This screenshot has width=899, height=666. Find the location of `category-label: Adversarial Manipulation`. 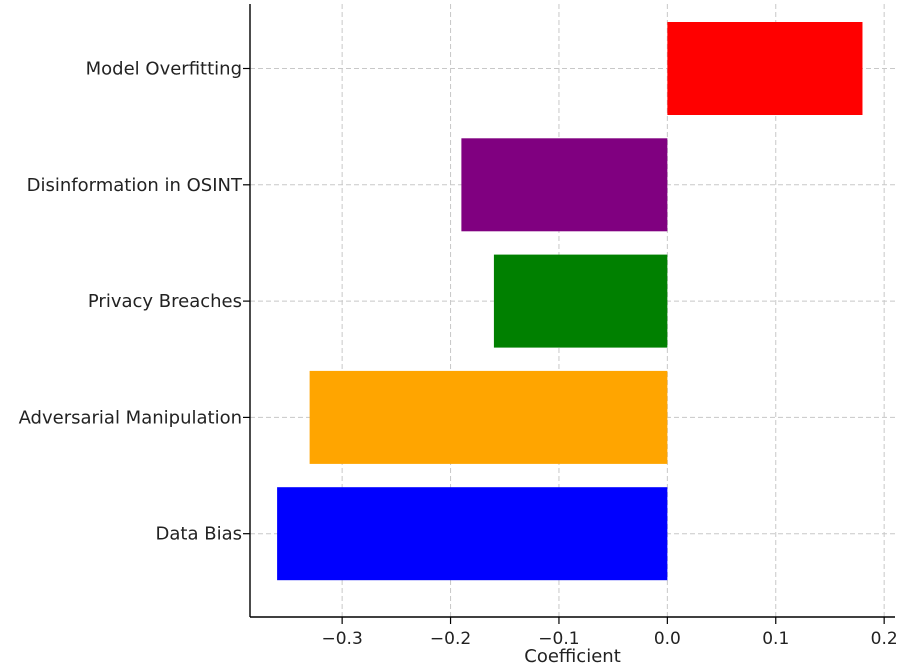

category-label: Adversarial Manipulation is located at coordinates (130, 417).